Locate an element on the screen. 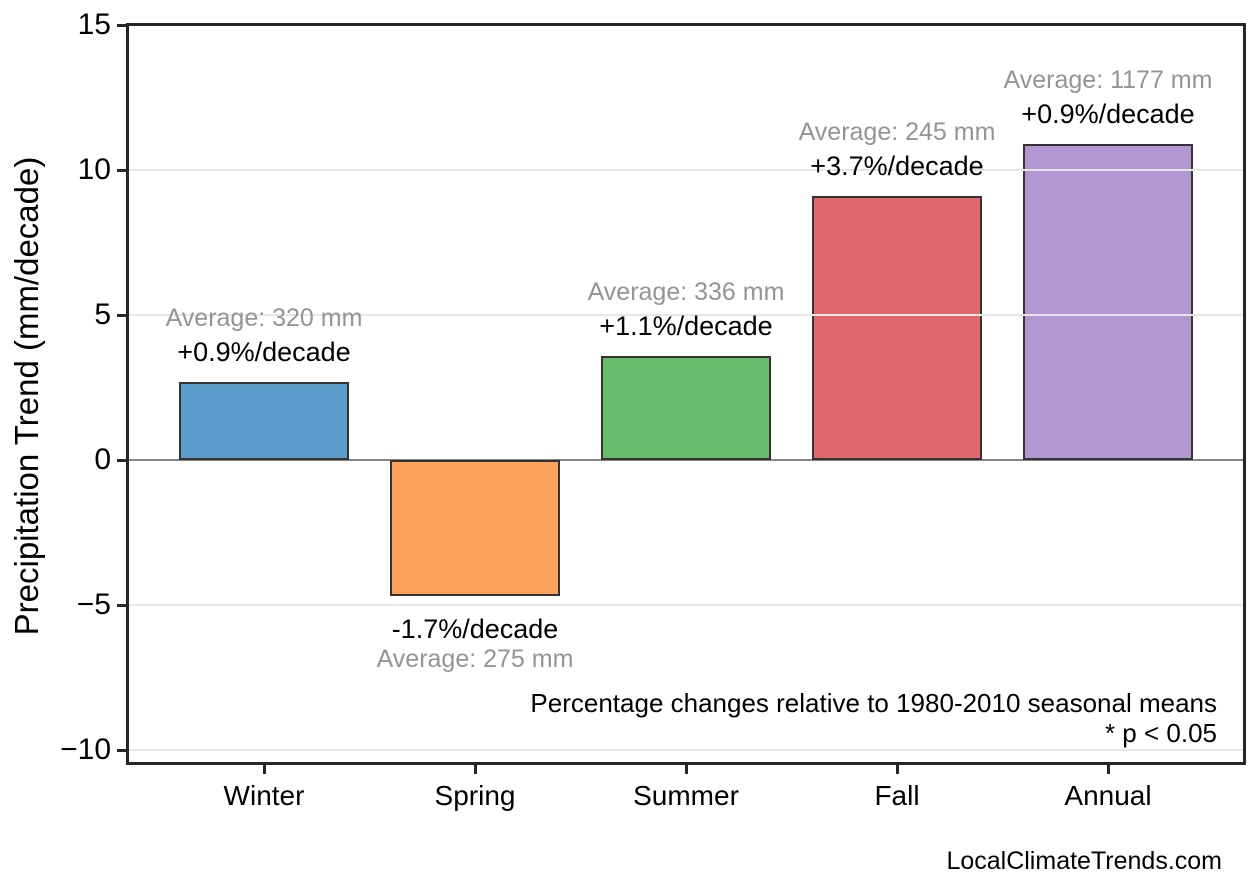 The image size is (1258, 891). bar-pct-label-fall: +3.7%/decade is located at coordinates (897, 166).